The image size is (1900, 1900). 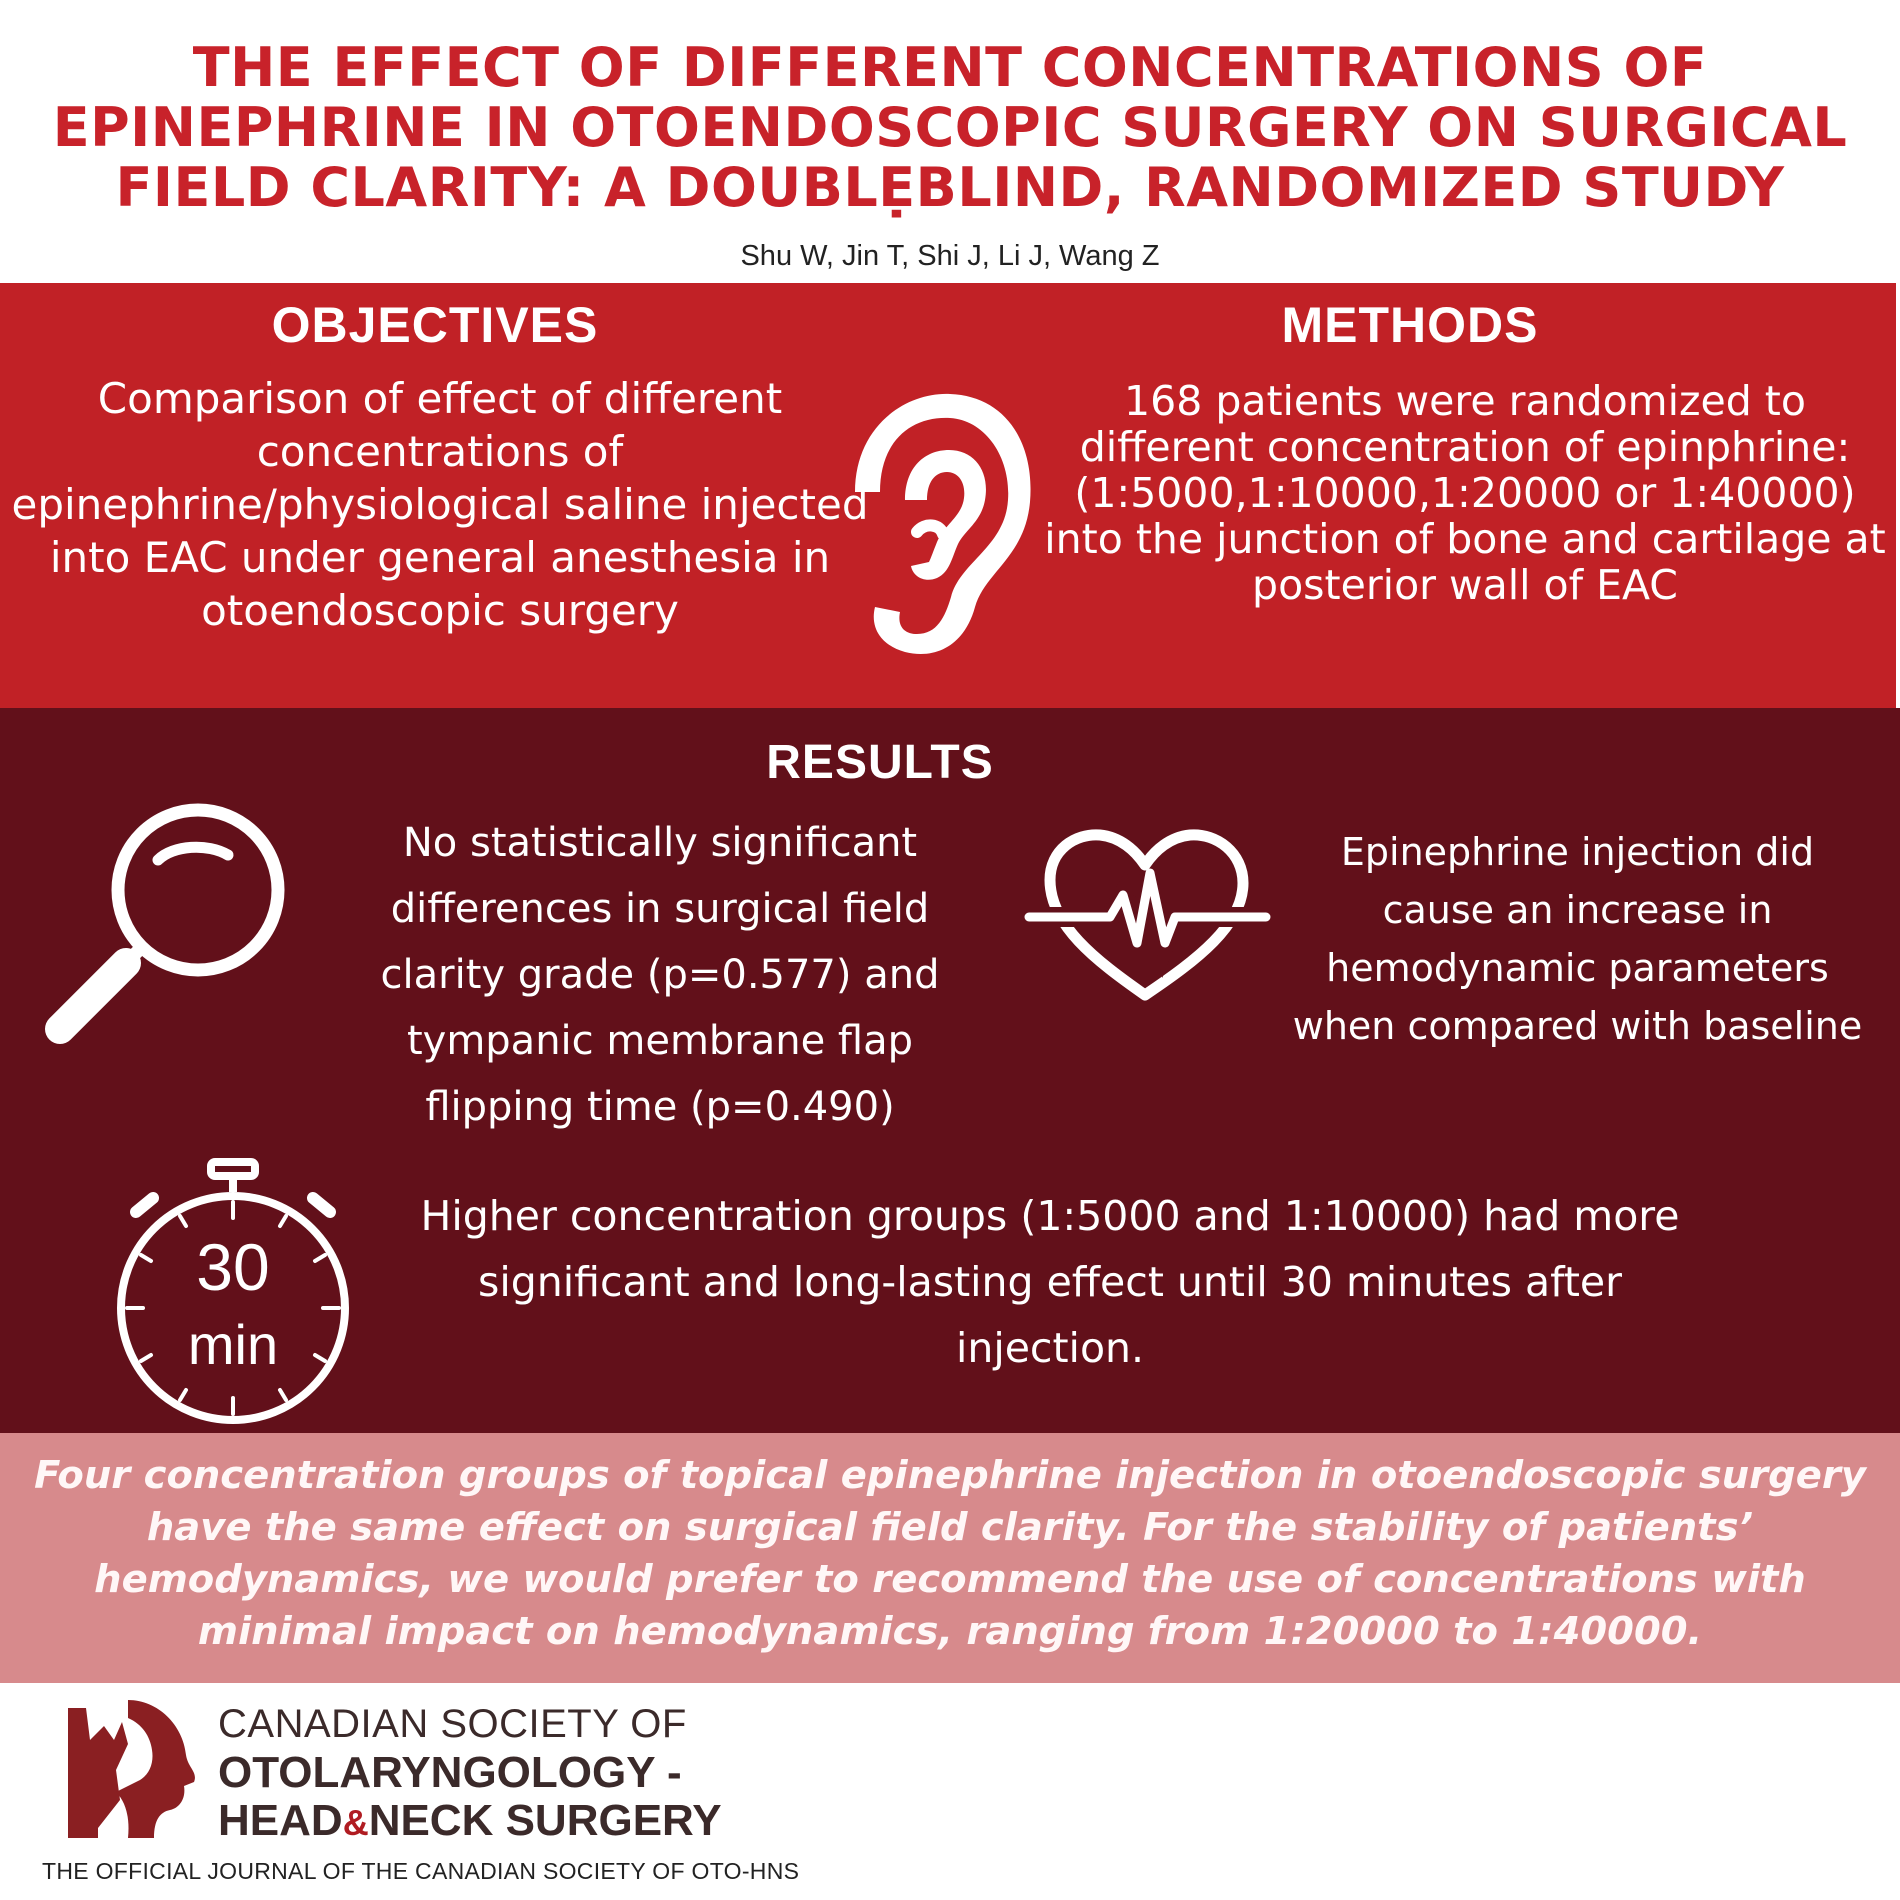 I want to click on results-heading: RESULTS, so click(x=880, y=762).